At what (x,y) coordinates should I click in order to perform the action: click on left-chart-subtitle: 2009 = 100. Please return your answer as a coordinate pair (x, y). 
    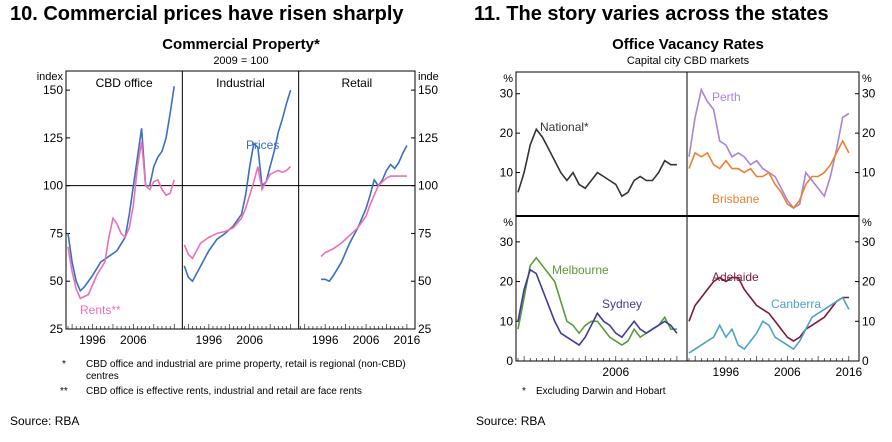
    Looking at the image, I should click on (241, 61).